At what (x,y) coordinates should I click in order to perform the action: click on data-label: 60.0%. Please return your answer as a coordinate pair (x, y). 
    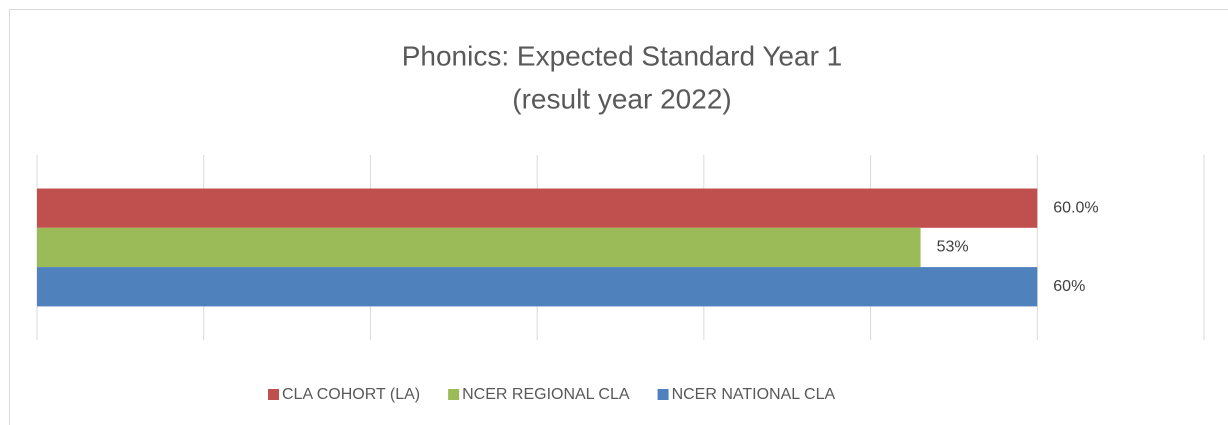
    Looking at the image, I should click on (1075, 207).